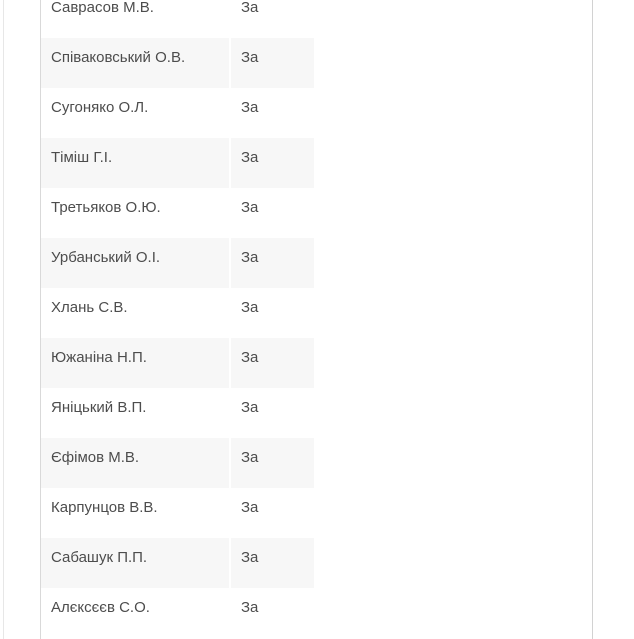 This screenshot has width=634, height=639. What do you see at coordinates (136, 463) in the screenshot?
I see `deputy-name-cell: Єфімов М.В.` at bounding box center [136, 463].